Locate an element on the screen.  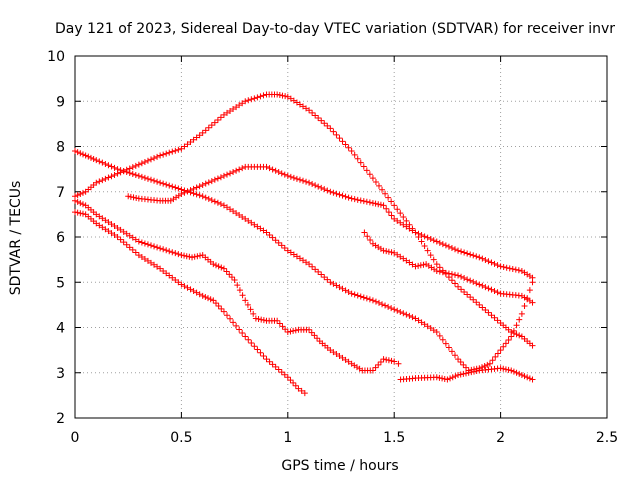
x-axis-label: GPS time / hours is located at coordinates (339, 466).